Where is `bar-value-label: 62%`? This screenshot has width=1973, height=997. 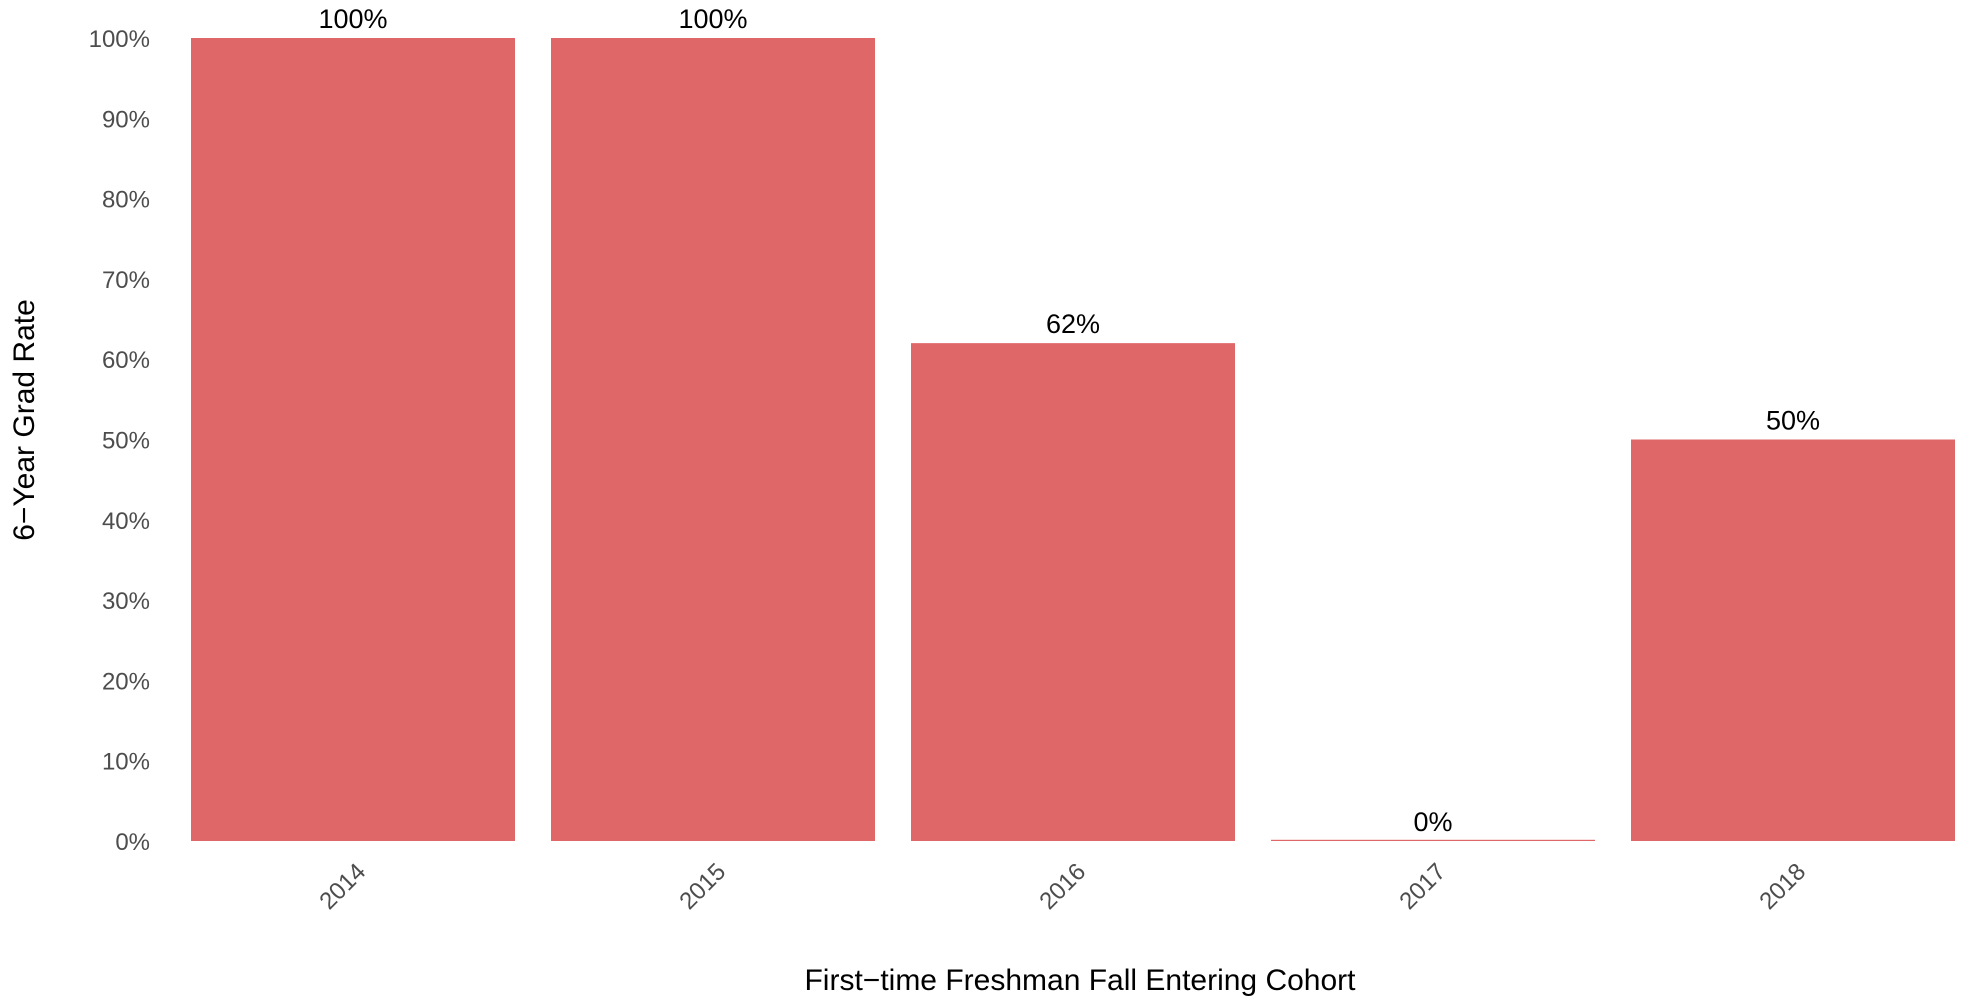
bar-value-label: 62% is located at coordinates (1073, 324).